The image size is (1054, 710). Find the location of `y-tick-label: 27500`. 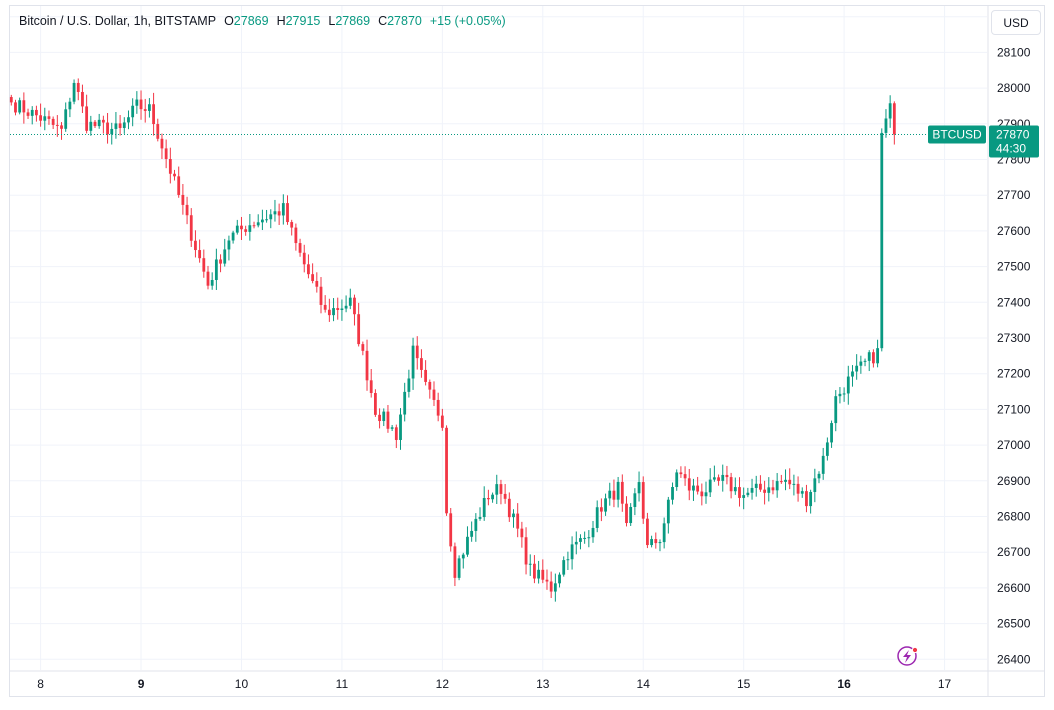

y-tick-label: 27500 is located at coordinates (1014, 267).